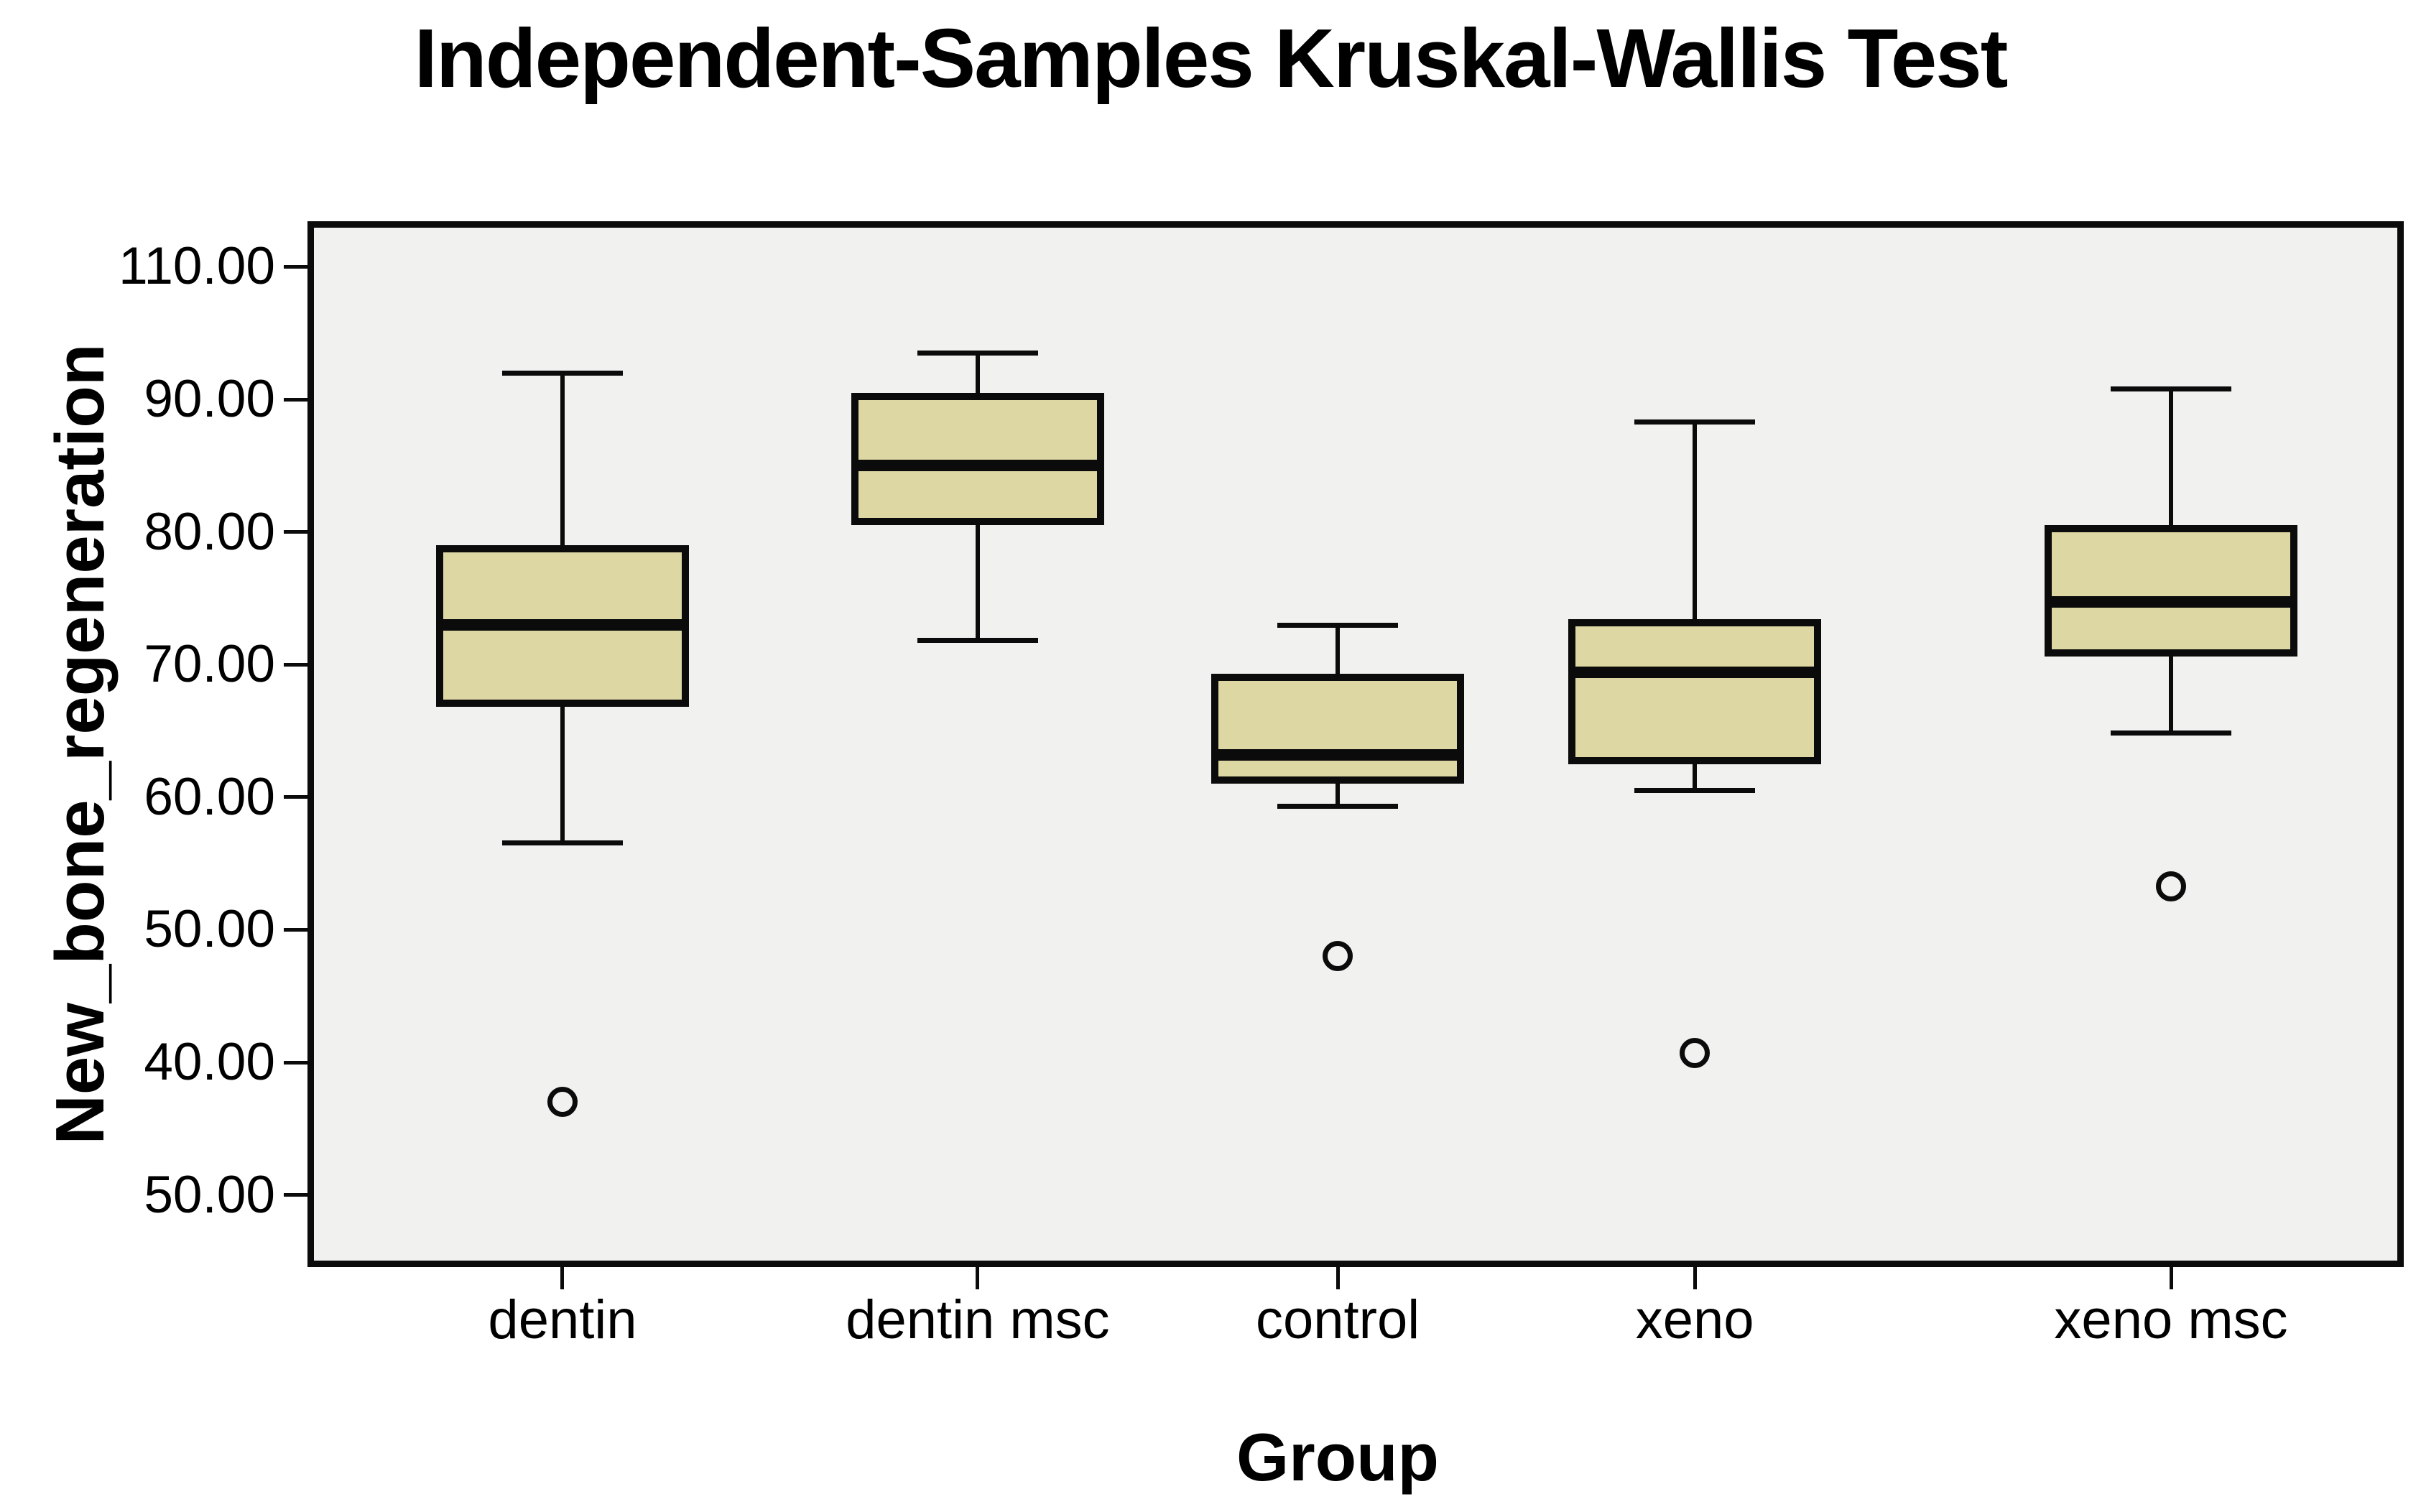 Image resolution: width=2421 pixels, height=1512 pixels. Describe the element at coordinates (209, 399) in the screenshot. I see `y-tick-label: 90.00` at that location.